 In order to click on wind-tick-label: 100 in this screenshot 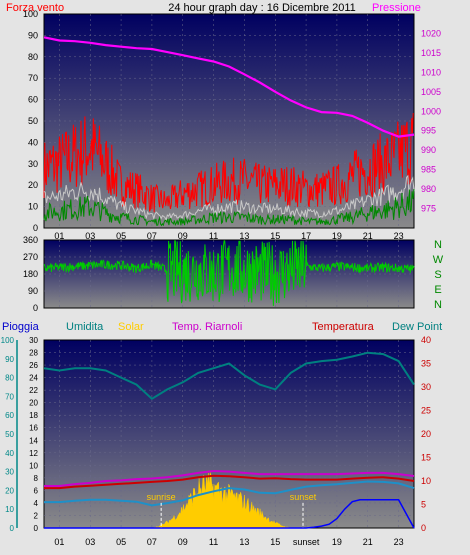, I will do `click(30, 14)`.